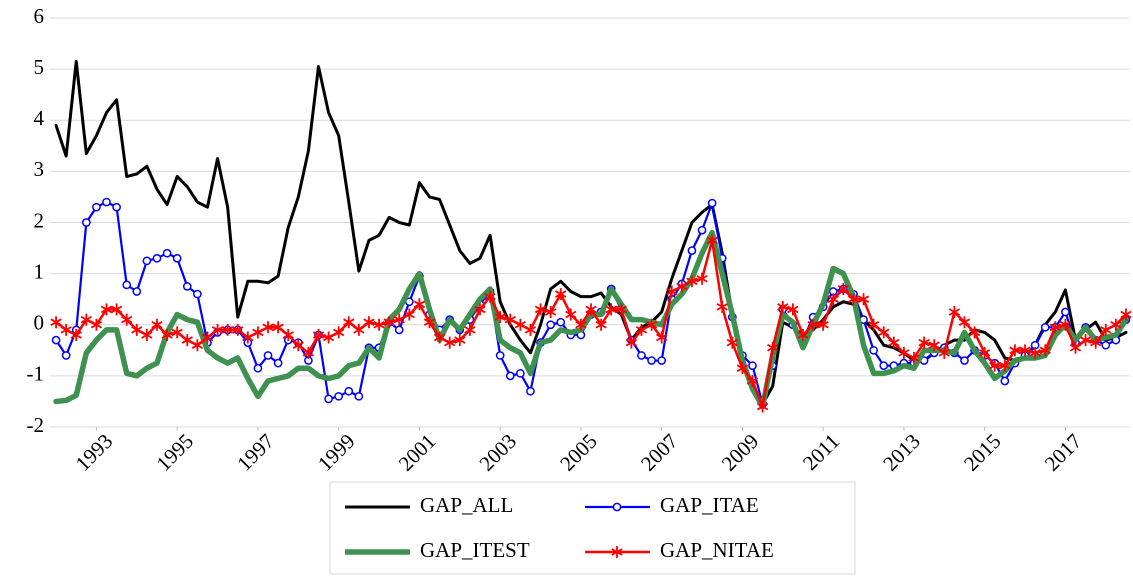  I want to click on legend-box, so click(592, 528).